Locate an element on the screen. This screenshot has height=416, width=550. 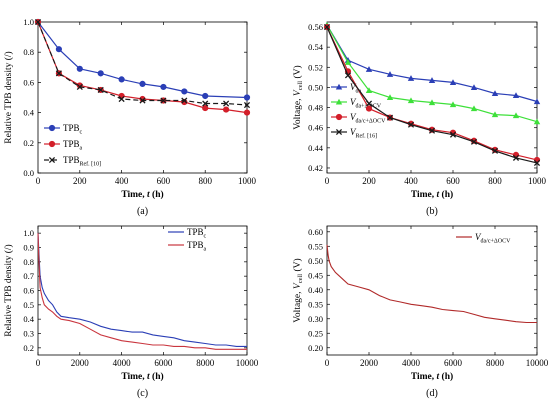
plot-frame is located at coordinates (432, 290).